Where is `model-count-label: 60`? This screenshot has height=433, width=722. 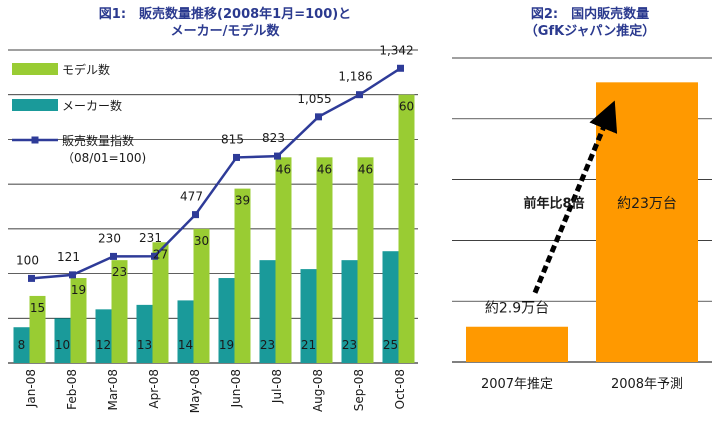 model-count-label: 60 is located at coordinates (406, 107).